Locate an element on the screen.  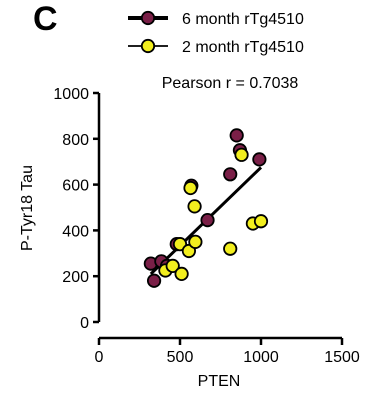
legend: 6 month rTg4510 2 month rTg4510 is located at coordinates (216, 33).